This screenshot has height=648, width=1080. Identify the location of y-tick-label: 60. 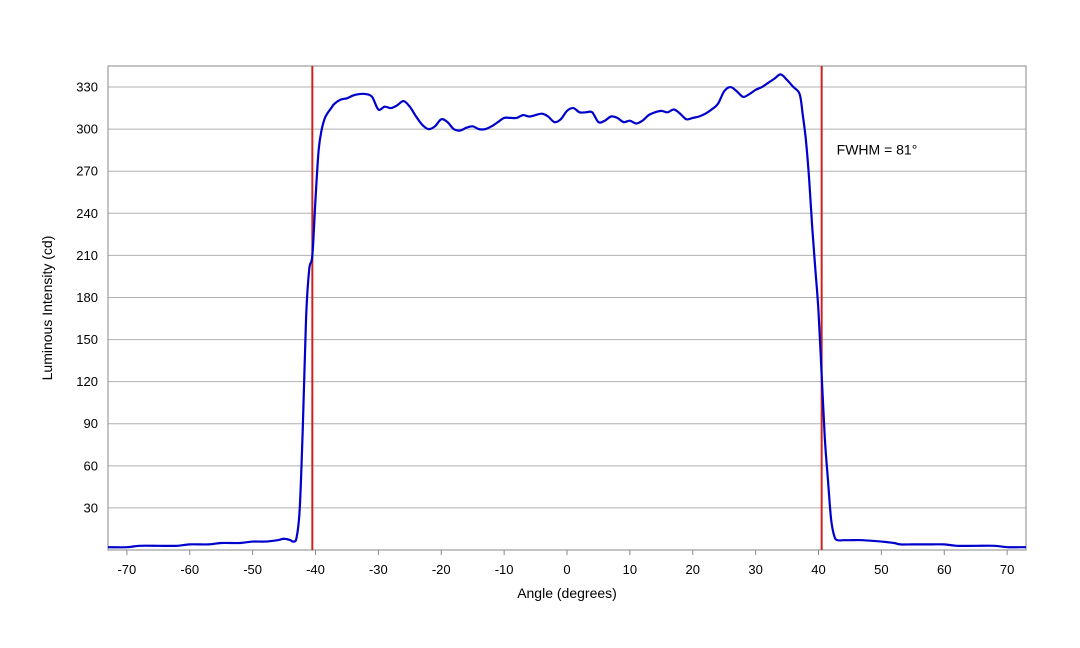
(91, 465).